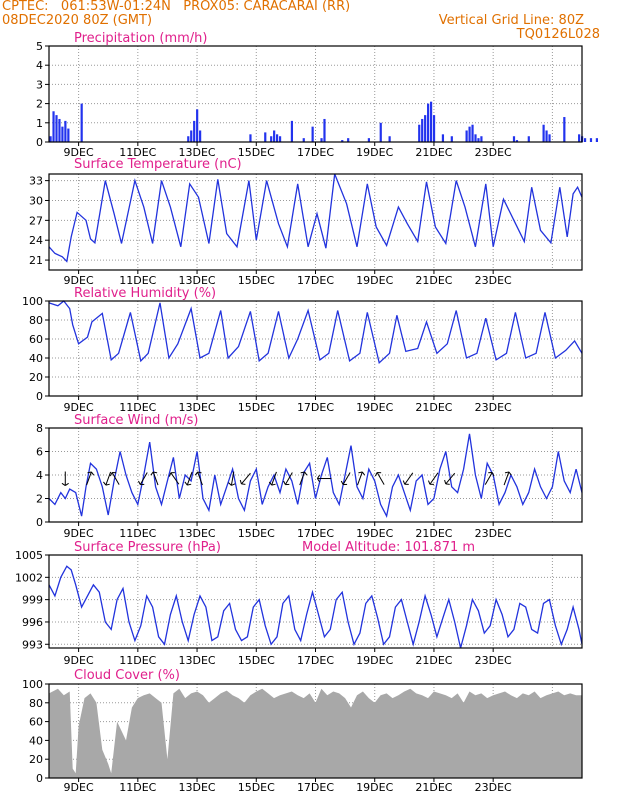  What do you see at coordinates (39, 104) in the screenshot?
I see `y-tick-label: 2` at bounding box center [39, 104].